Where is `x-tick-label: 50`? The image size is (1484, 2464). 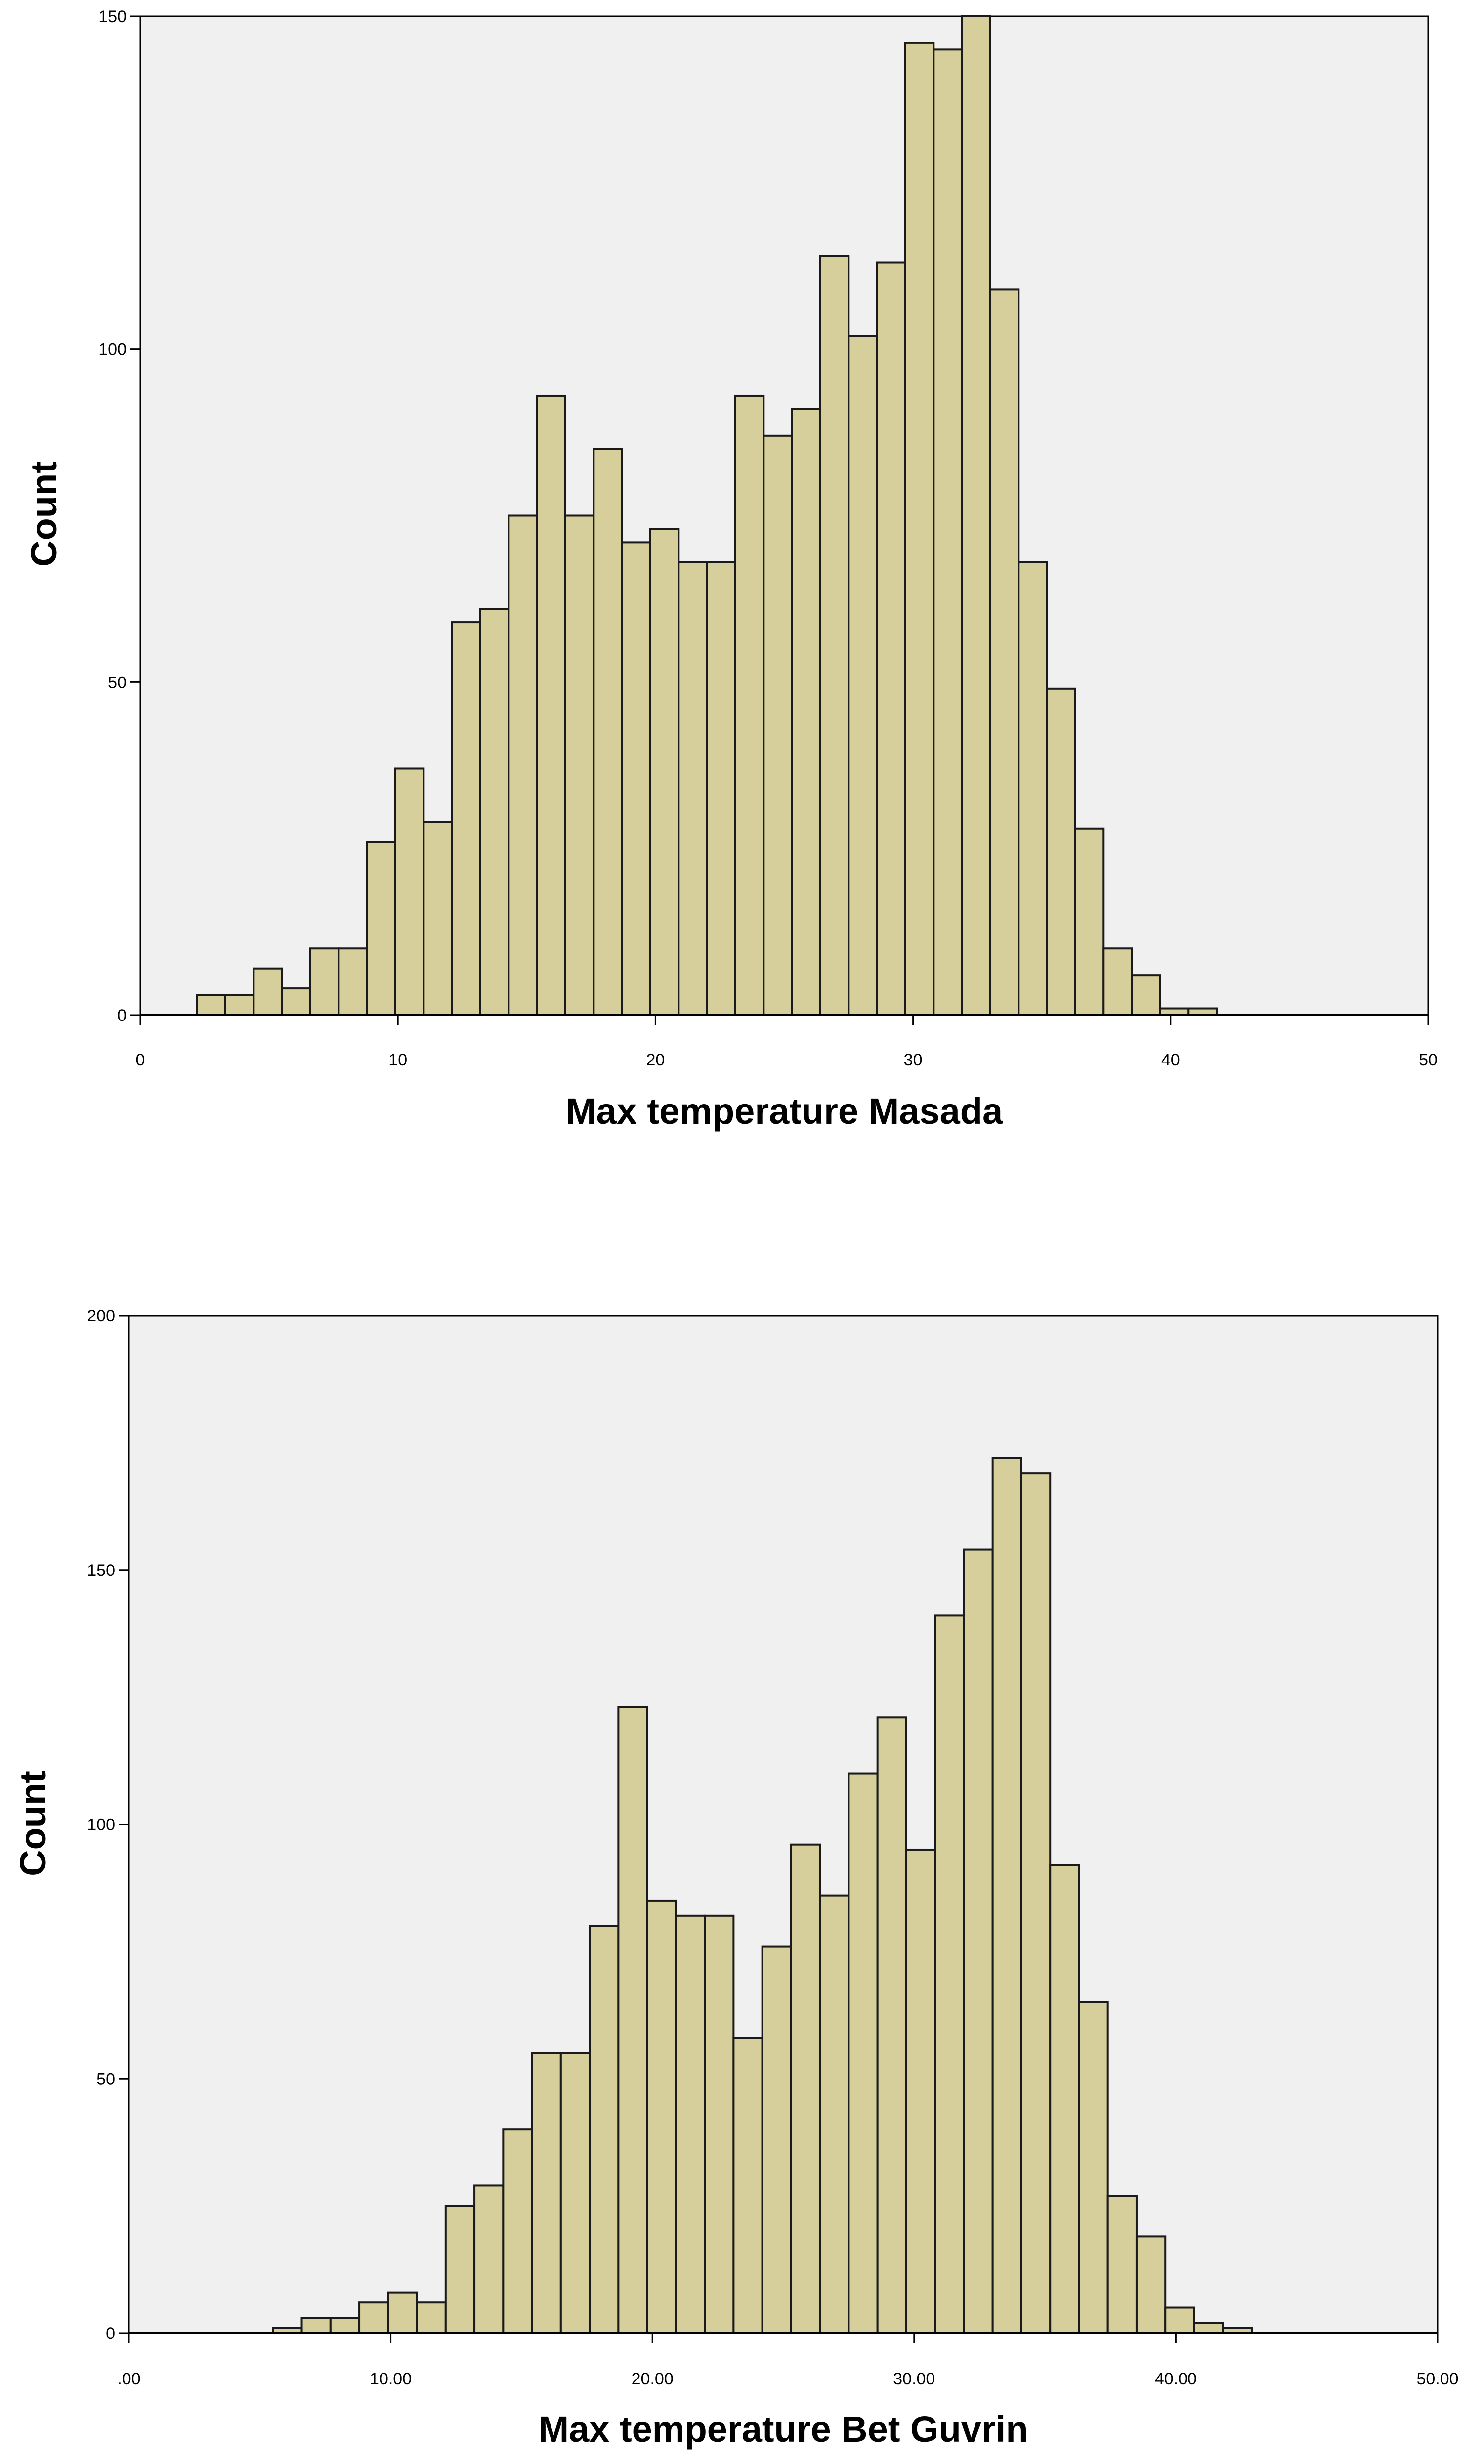 x-tick-label: 50 is located at coordinates (1428, 1060).